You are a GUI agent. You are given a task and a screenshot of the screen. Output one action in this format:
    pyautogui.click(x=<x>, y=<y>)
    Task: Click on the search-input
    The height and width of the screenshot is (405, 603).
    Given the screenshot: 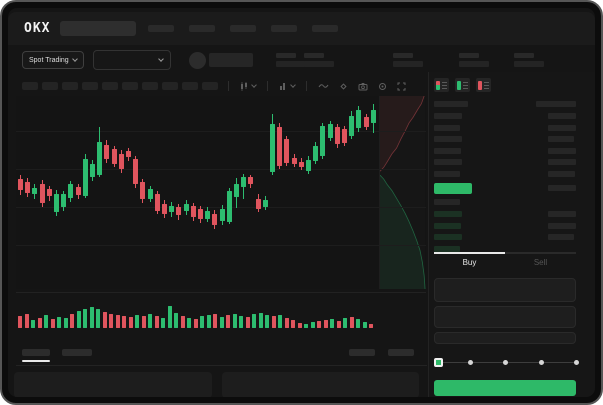 What is the action you would take?
    pyautogui.click(x=98, y=28)
    